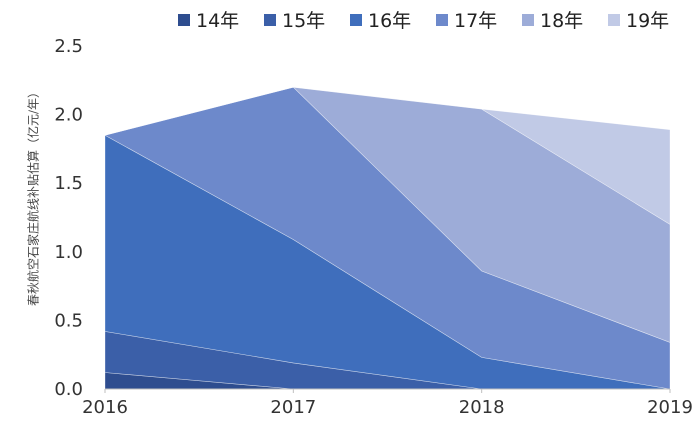  Describe the element at coordinates (105, 407) in the screenshot. I see `x-tick-label: 2016` at that location.